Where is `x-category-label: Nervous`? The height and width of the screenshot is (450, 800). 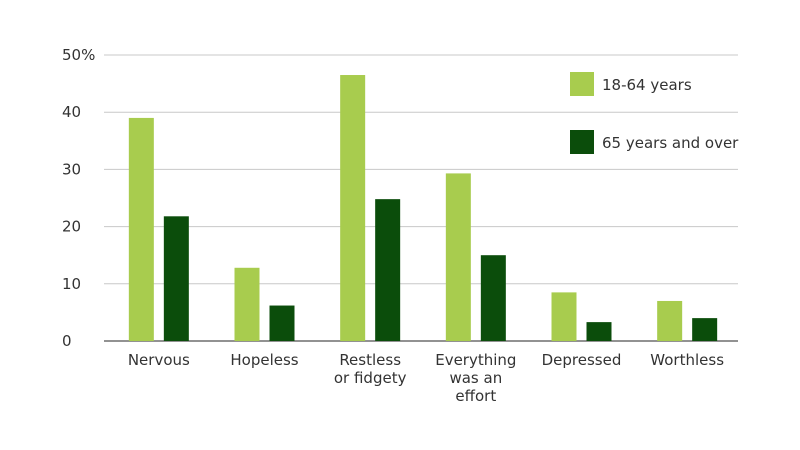 x-category-label: Nervous is located at coordinates (159, 360).